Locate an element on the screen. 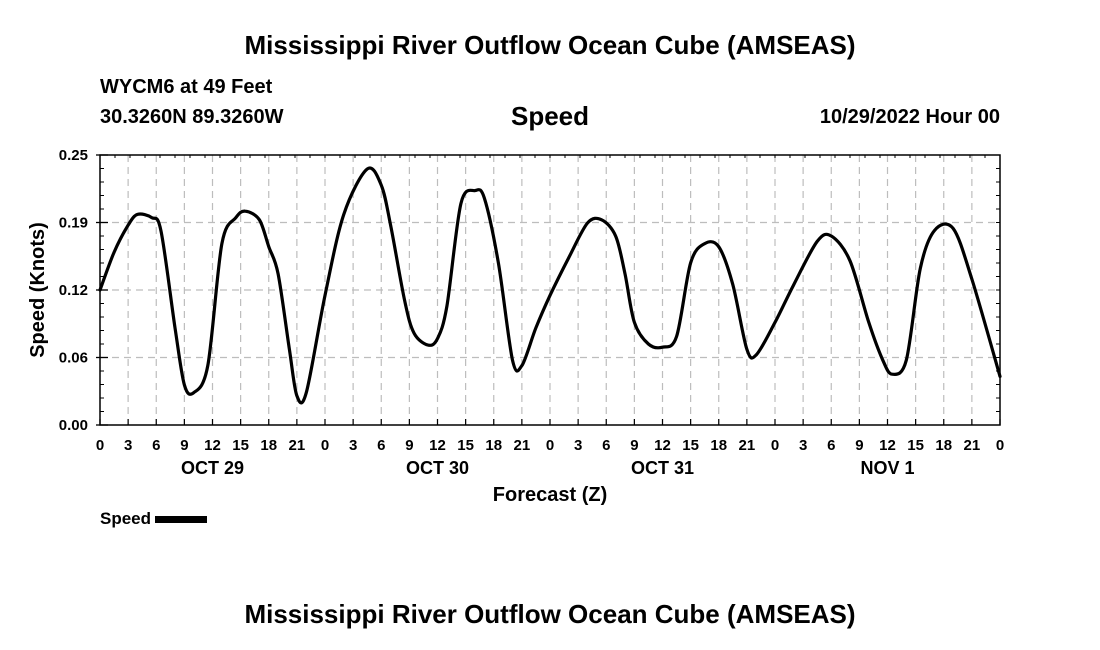 This screenshot has height=650, width=1100. station-label: WYCM6 at 49 Feet is located at coordinates (186, 87).